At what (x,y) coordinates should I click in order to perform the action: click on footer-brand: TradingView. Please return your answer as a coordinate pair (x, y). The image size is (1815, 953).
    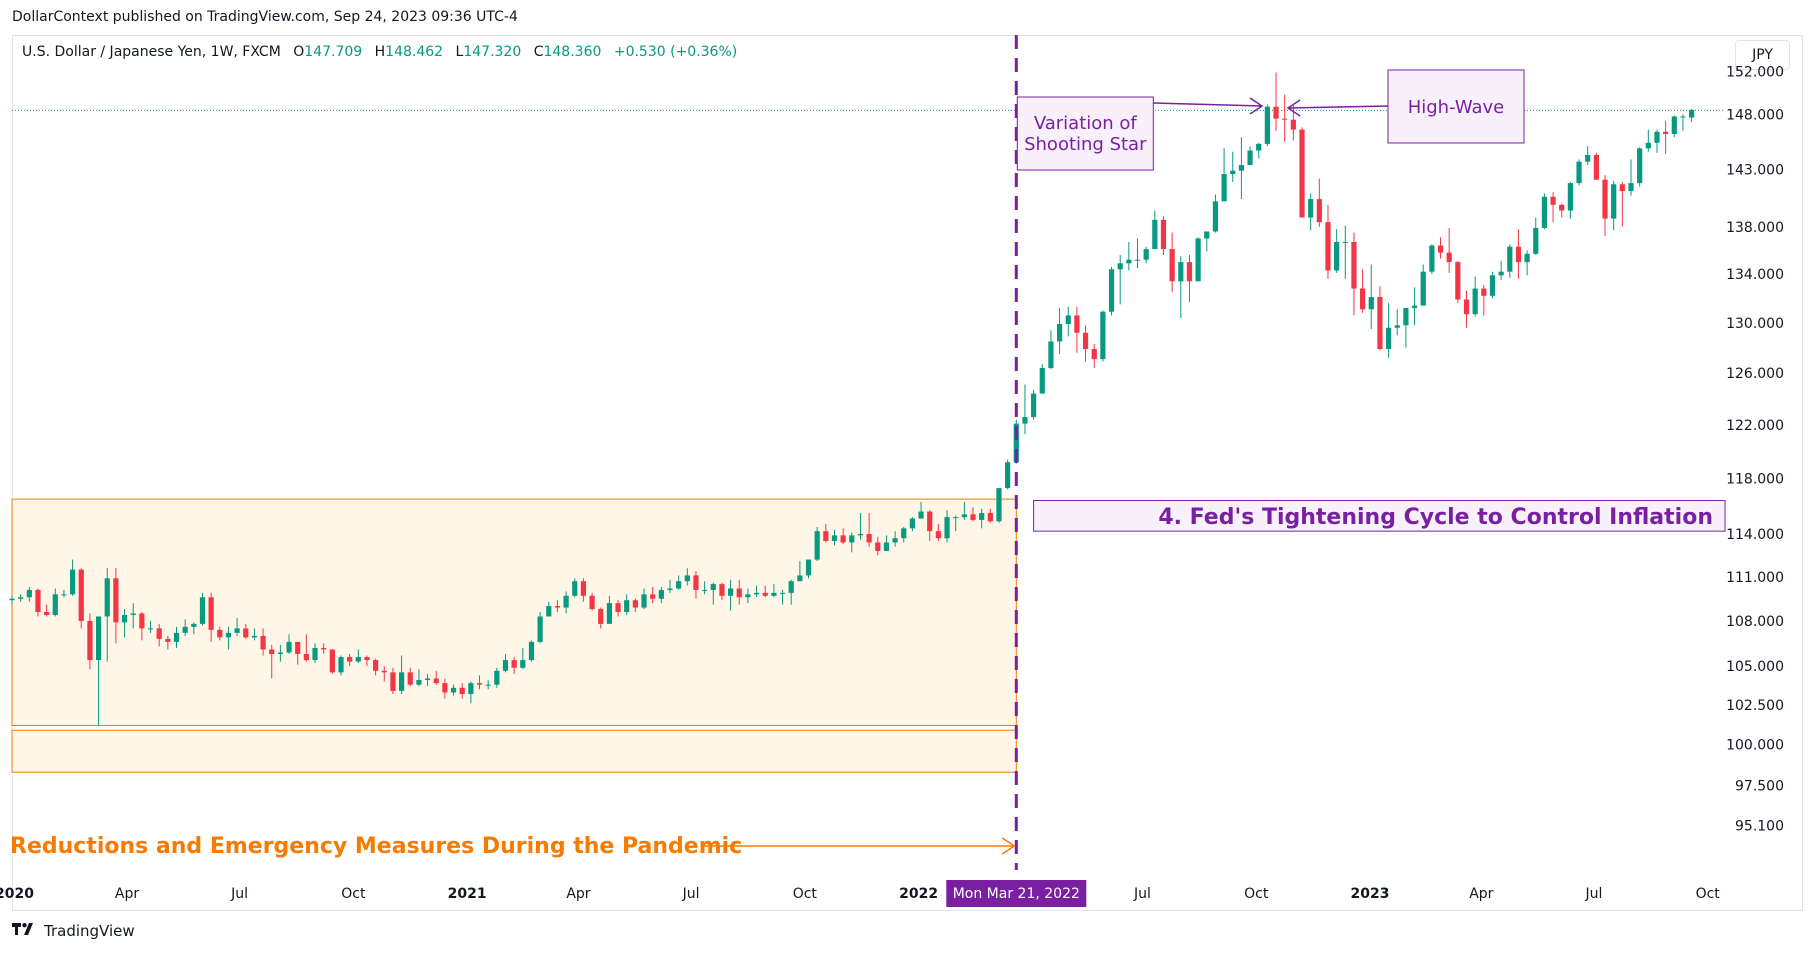
    Looking at the image, I should click on (73, 931).